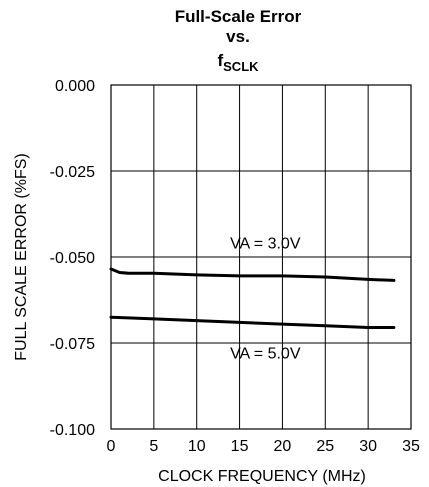  I want to click on chart-title-line-1: Full-Scale Error, so click(238, 16).